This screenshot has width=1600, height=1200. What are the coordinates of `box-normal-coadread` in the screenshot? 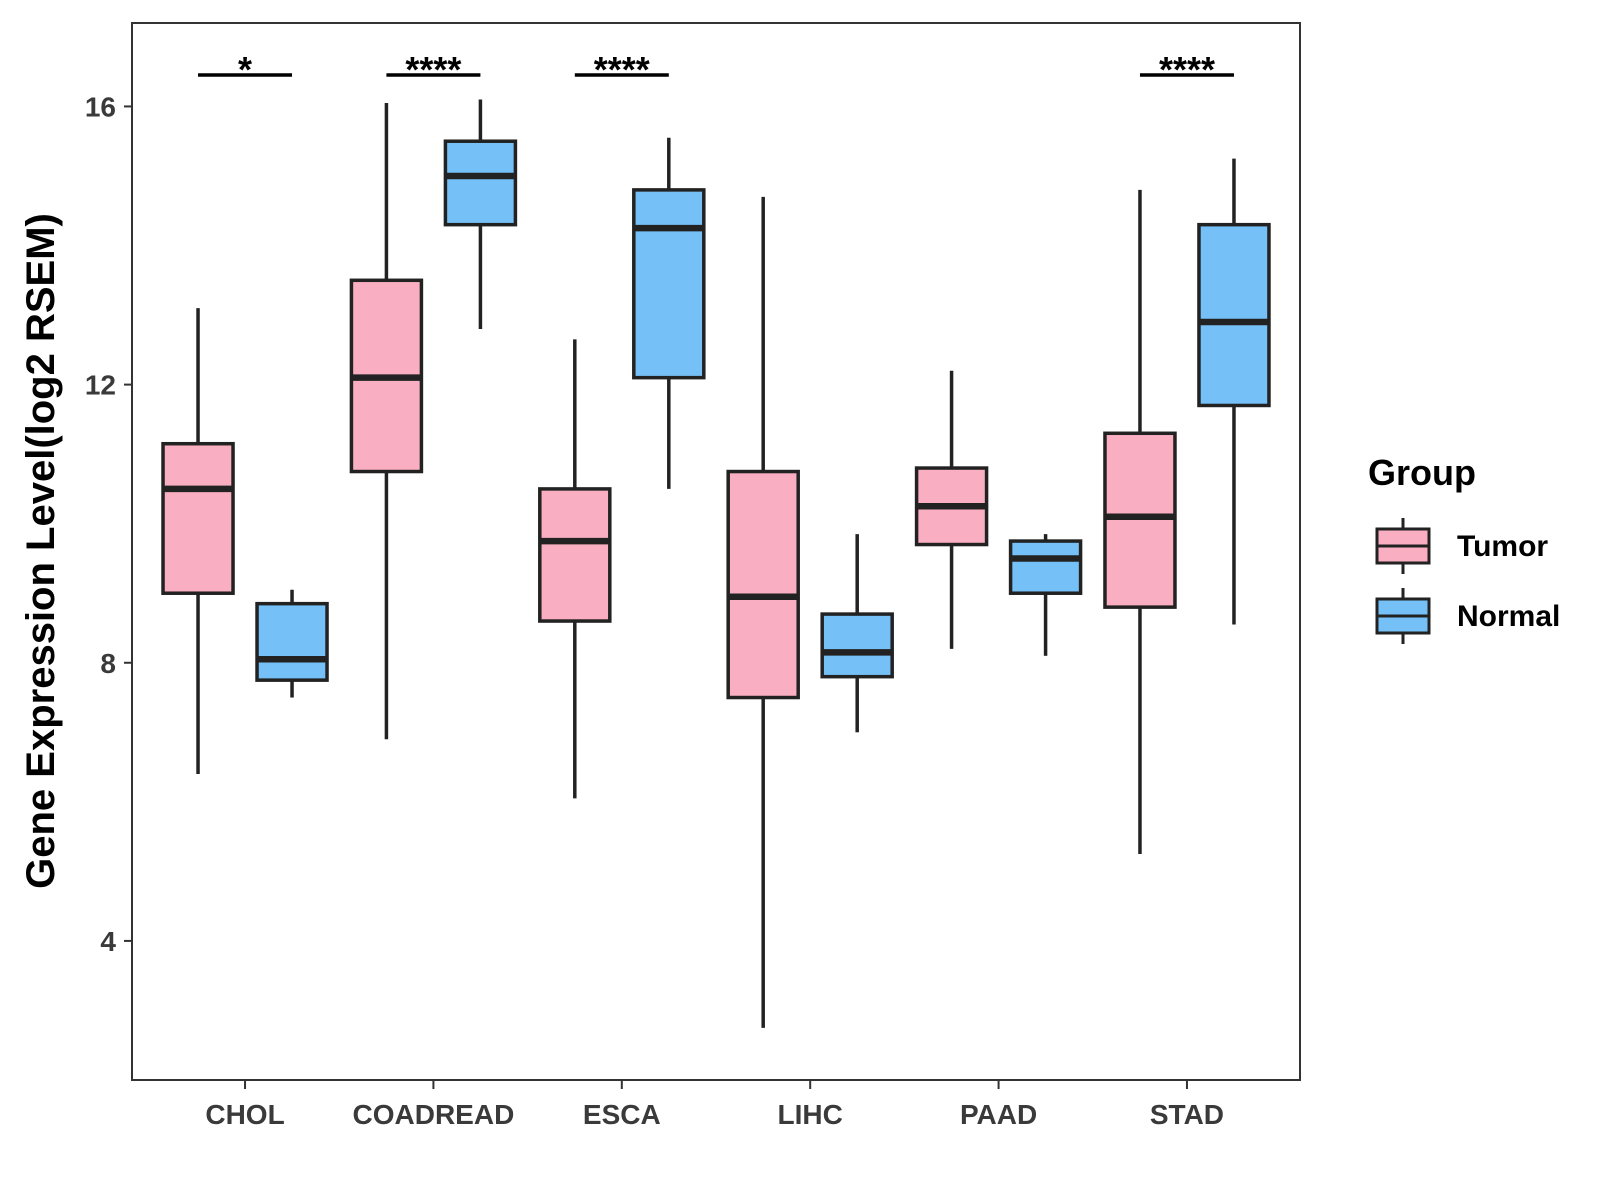 It's located at (480, 214).